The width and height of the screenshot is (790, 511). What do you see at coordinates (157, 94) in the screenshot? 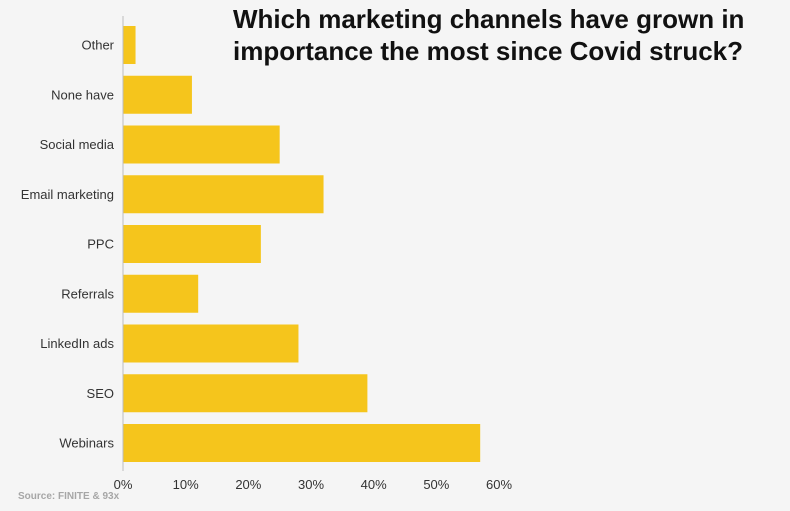
I see `bar-none-have` at bounding box center [157, 94].